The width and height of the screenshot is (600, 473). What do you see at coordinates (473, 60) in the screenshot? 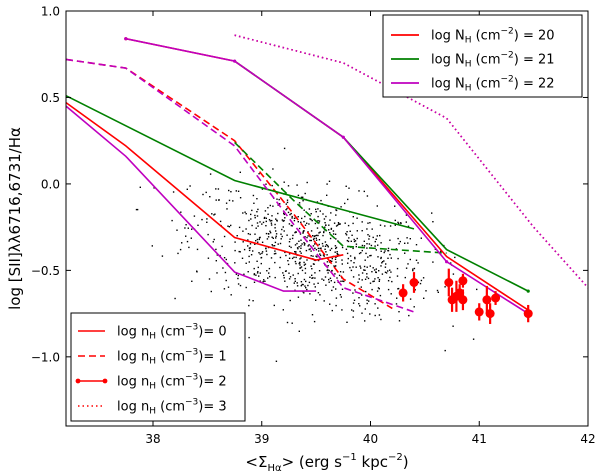
I see `legend-entry-nh21: log NH (cm−2) = 21` at bounding box center [473, 60].